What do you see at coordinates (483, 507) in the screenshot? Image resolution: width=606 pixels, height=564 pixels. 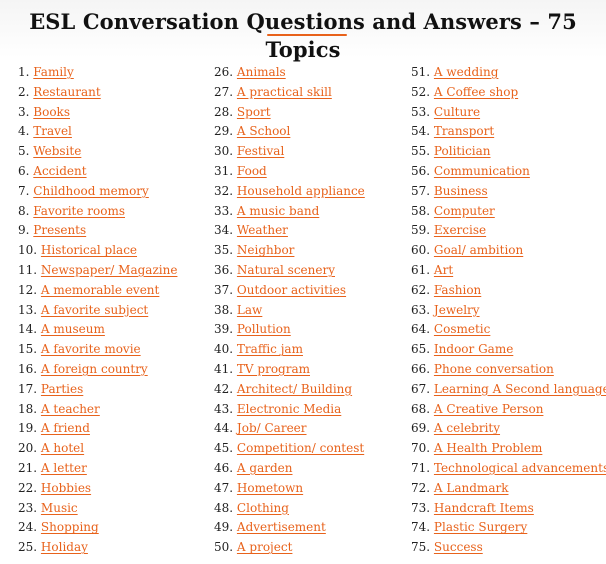 I see `topic-link: Handcraft Items` at bounding box center [483, 507].